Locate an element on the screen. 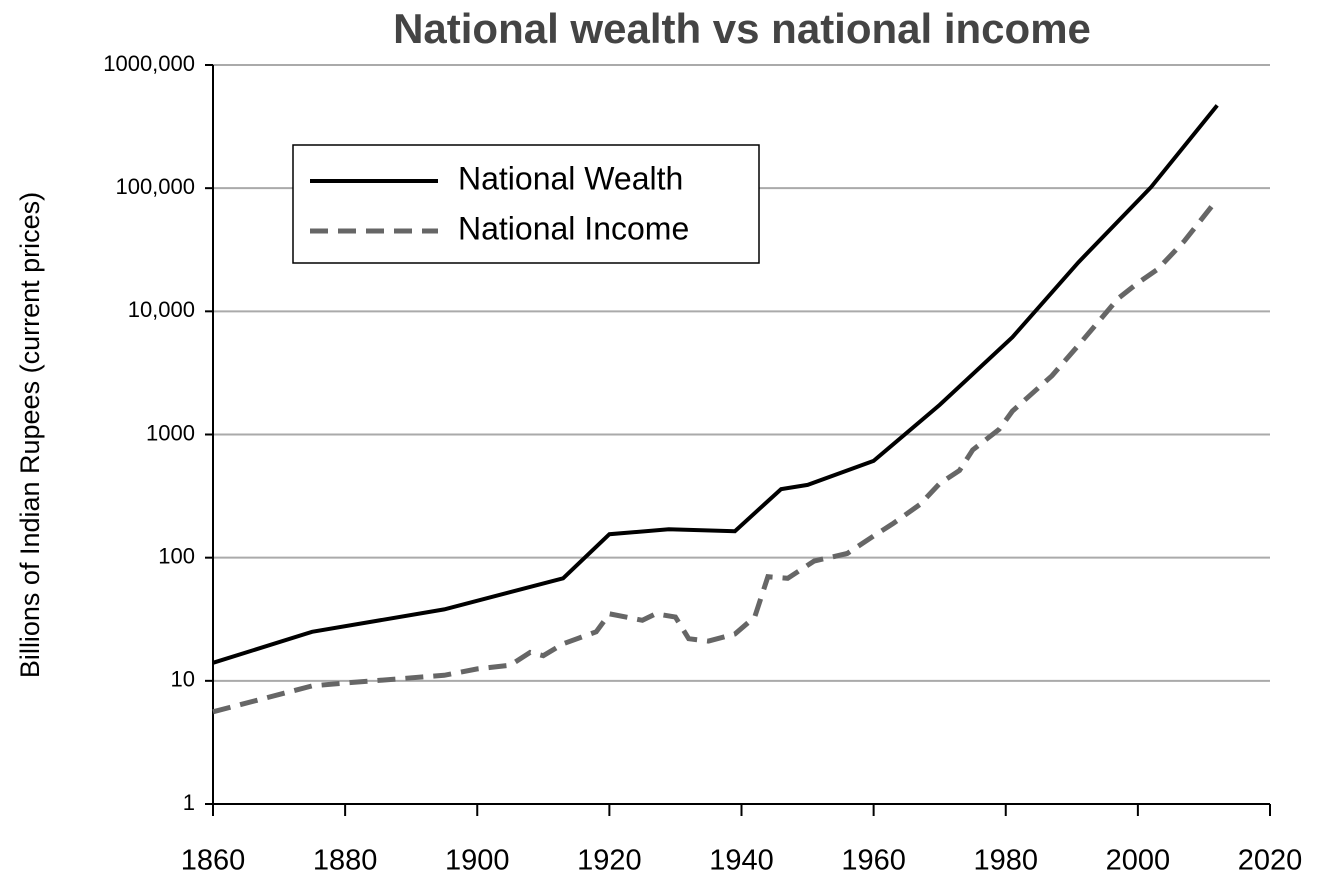 Image resolution: width=1324 pixels, height=889 pixels. legend-box is located at coordinates (526, 204).